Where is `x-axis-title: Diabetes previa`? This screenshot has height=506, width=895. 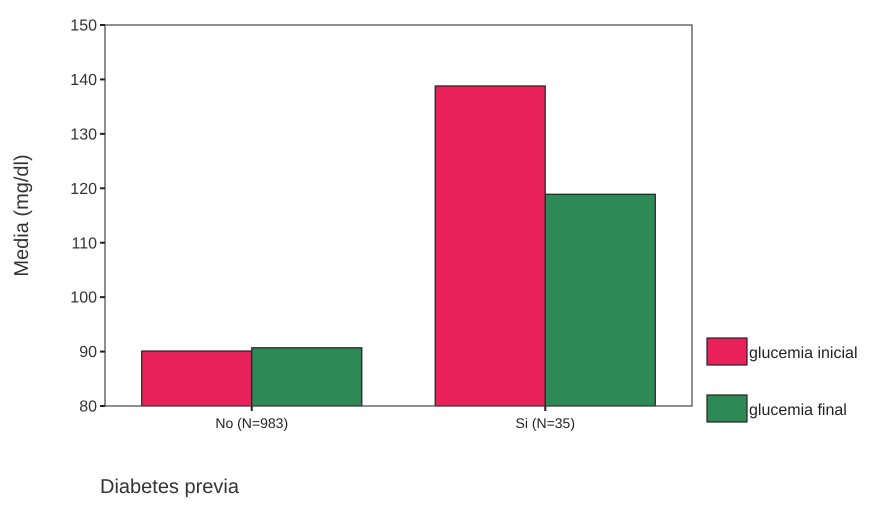
x-axis-title: Diabetes previa is located at coordinates (170, 487).